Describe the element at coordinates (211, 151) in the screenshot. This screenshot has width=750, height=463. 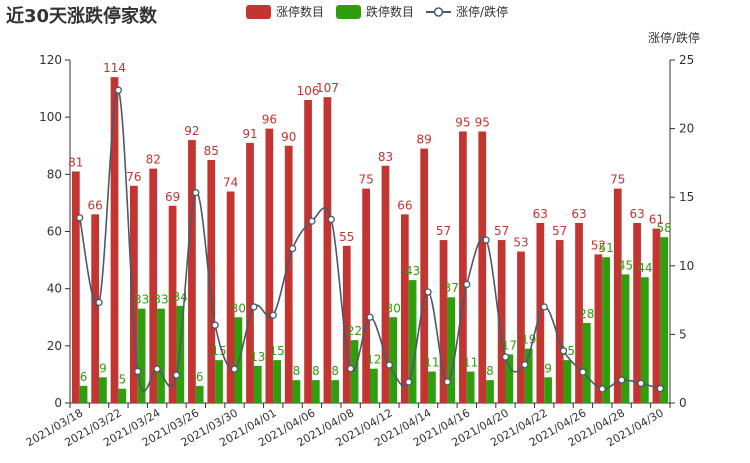
I see `data-label-limit-up: 85` at that location.